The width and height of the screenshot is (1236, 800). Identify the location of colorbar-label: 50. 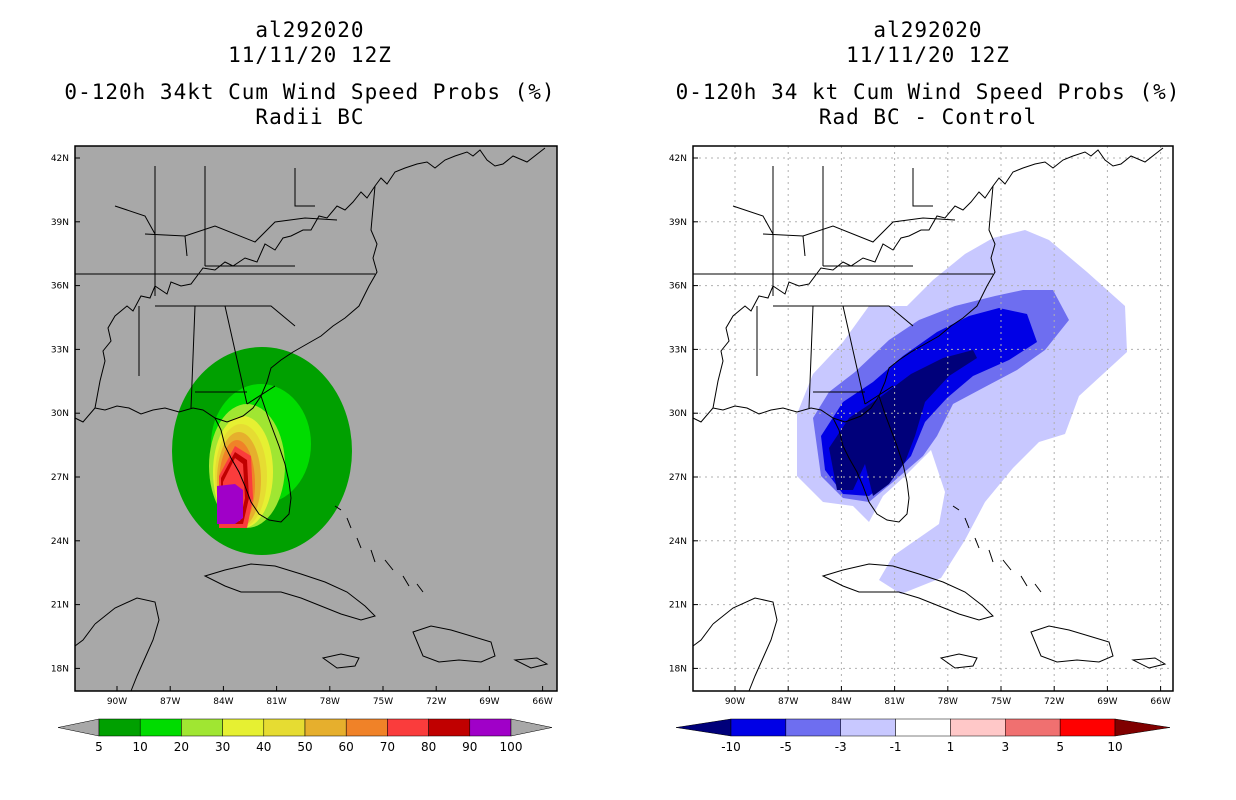
(304, 747).